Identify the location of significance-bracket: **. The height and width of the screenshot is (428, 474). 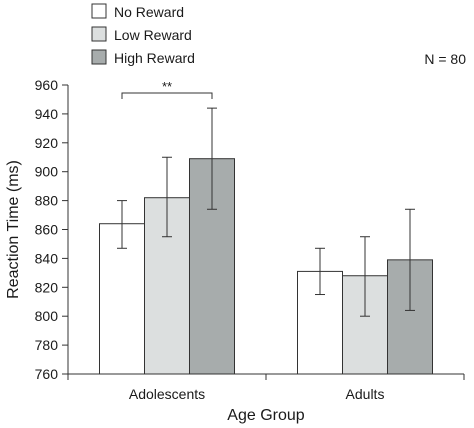
(167, 89).